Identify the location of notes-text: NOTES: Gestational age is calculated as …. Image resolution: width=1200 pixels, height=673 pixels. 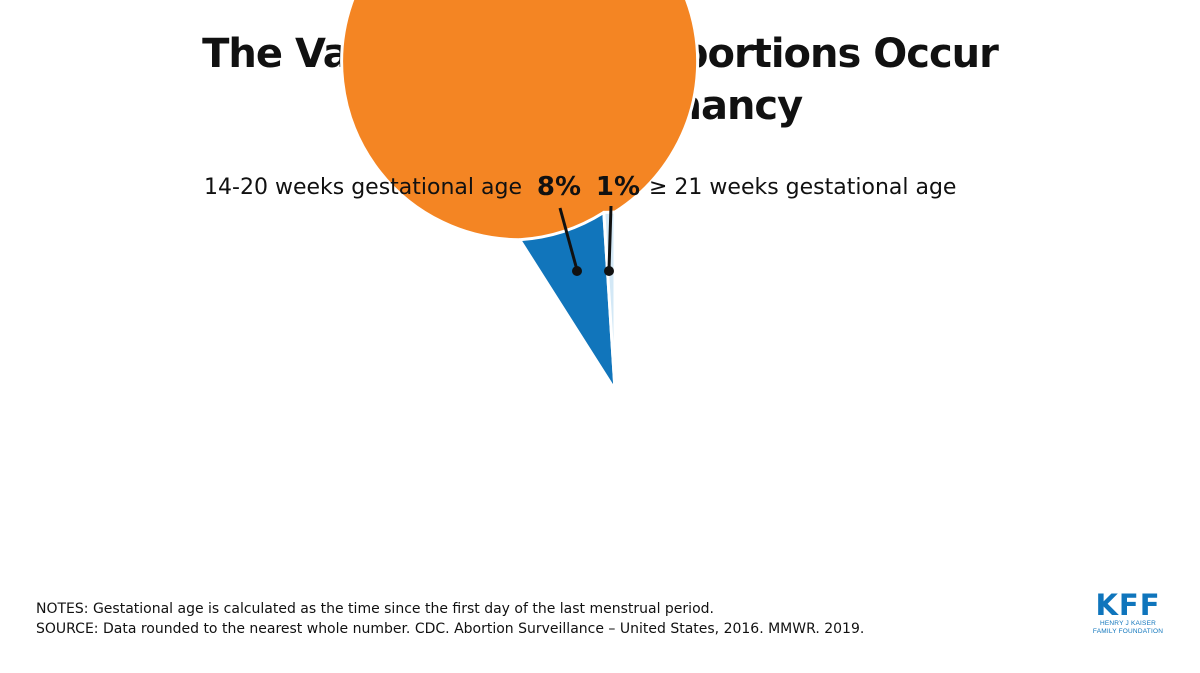
(375, 609).